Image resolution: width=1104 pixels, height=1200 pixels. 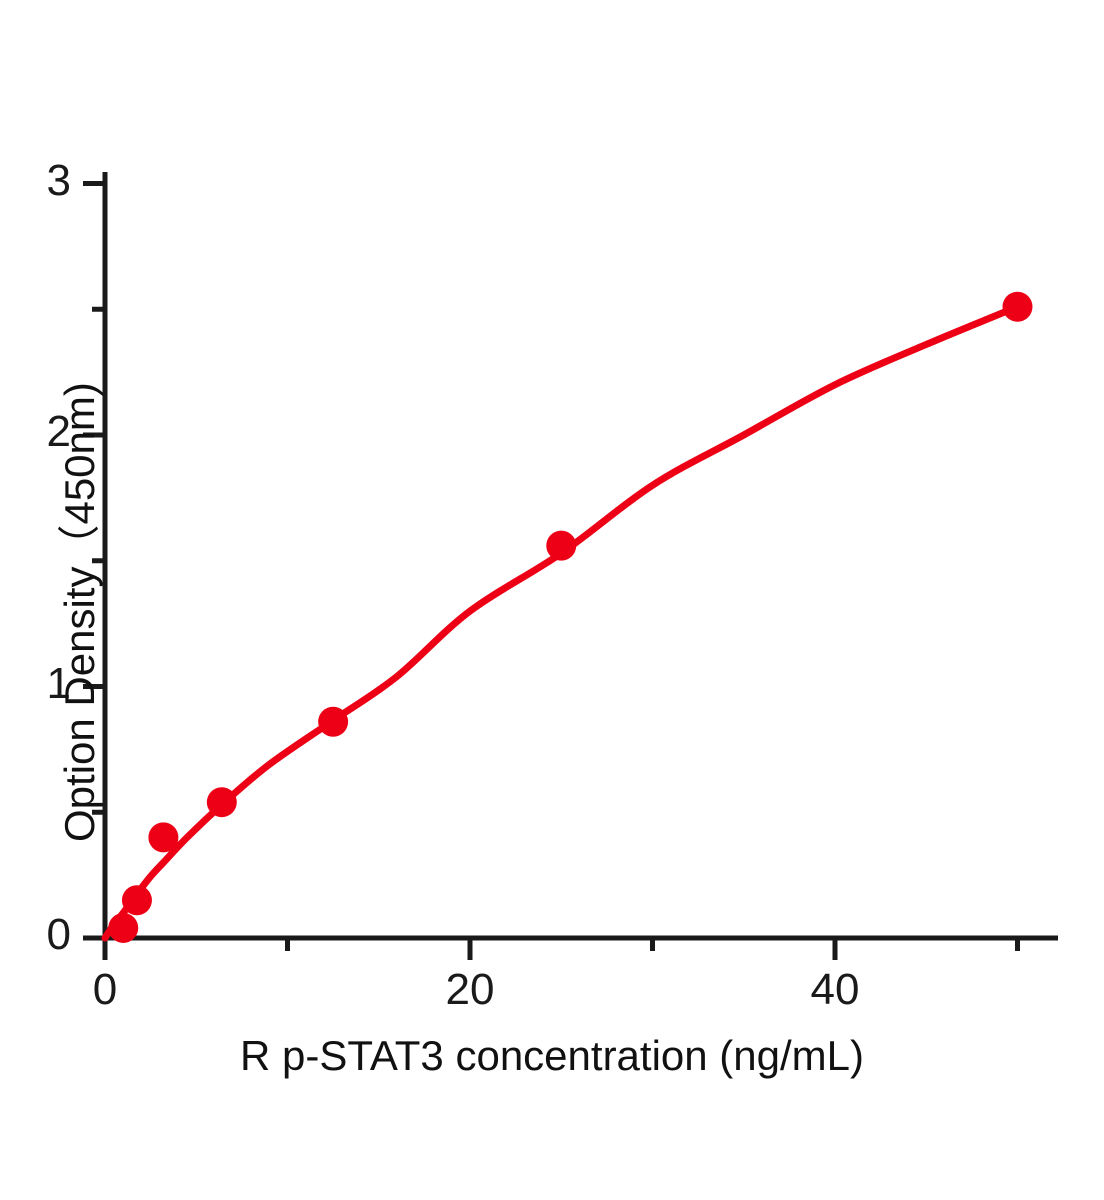 What do you see at coordinates (561, 949) in the screenshot?
I see `x-axis-ticks` at bounding box center [561, 949].